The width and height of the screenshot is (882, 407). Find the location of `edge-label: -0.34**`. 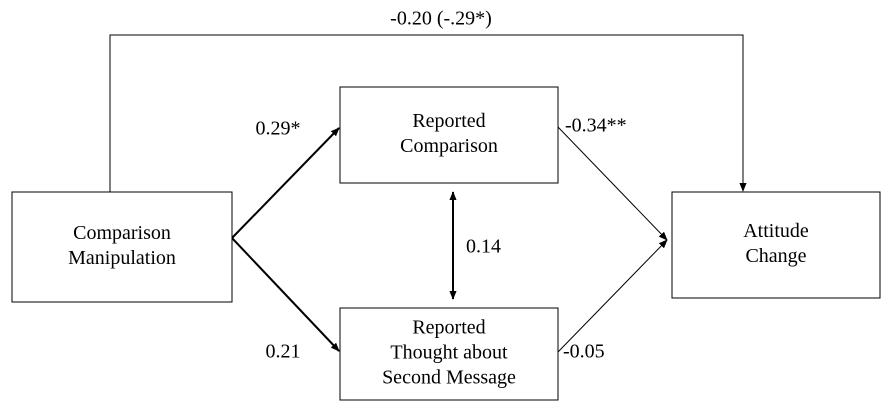

edge-label: -0.34** is located at coordinates (596, 126).